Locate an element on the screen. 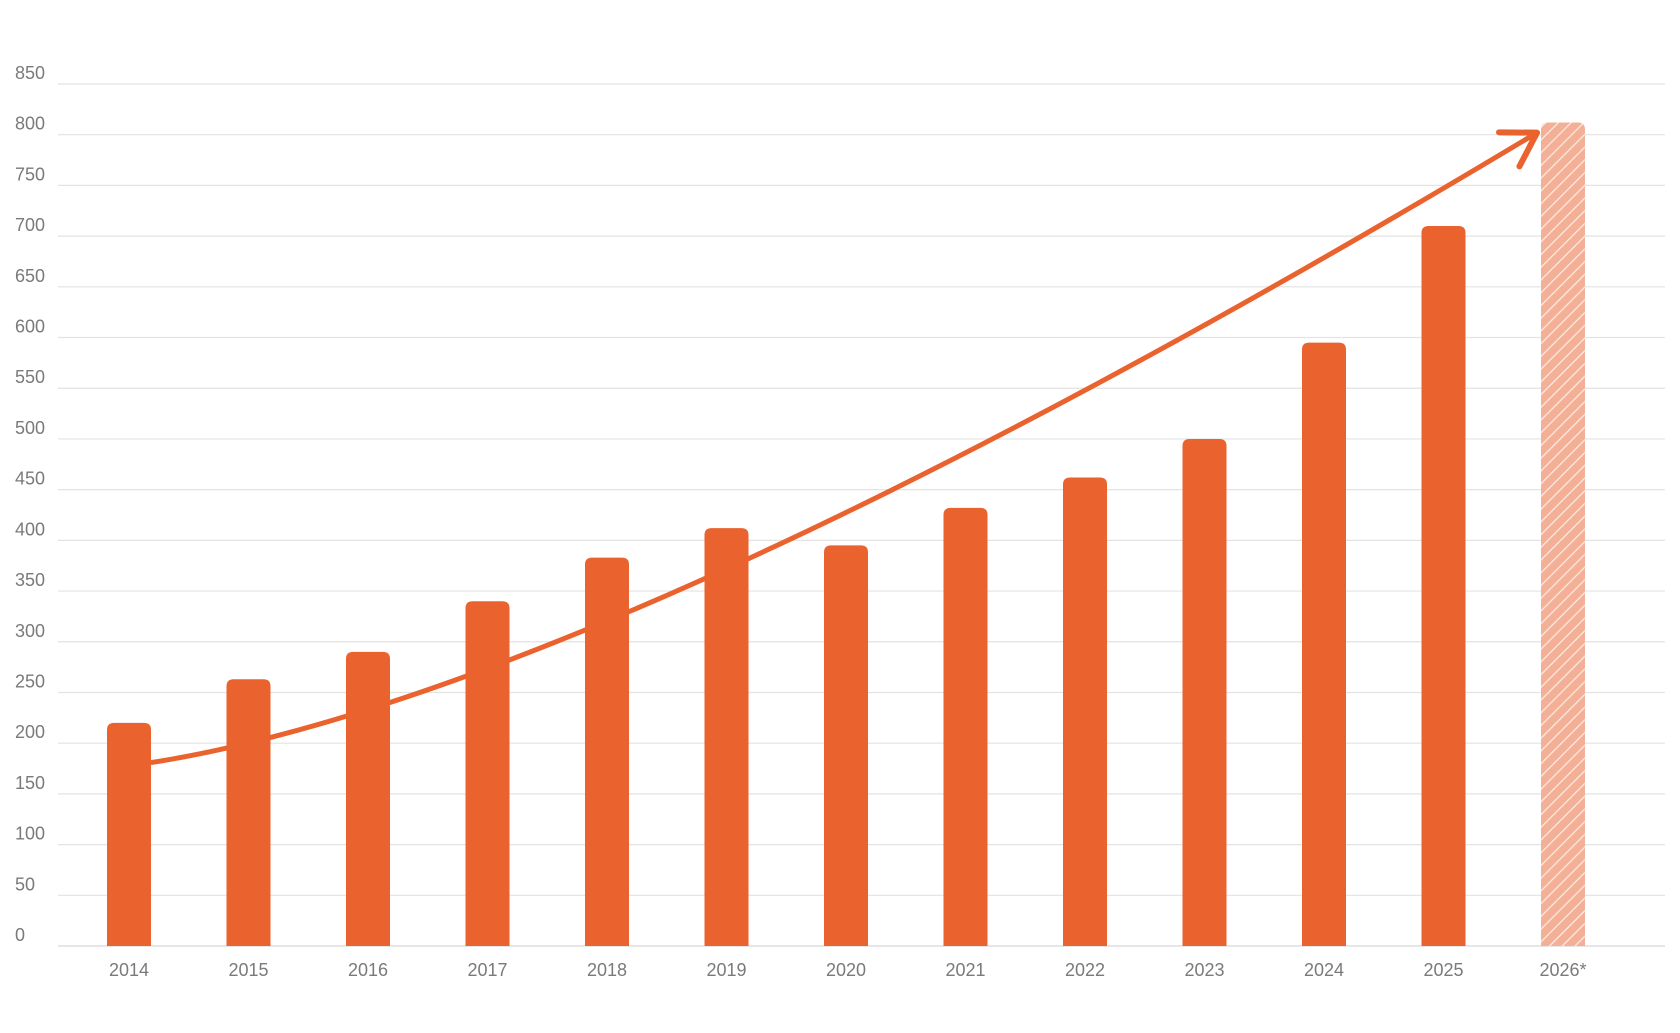 The image size is (1680, 1033). x-tick-label: 2018 is located at coordinates (607, 970).